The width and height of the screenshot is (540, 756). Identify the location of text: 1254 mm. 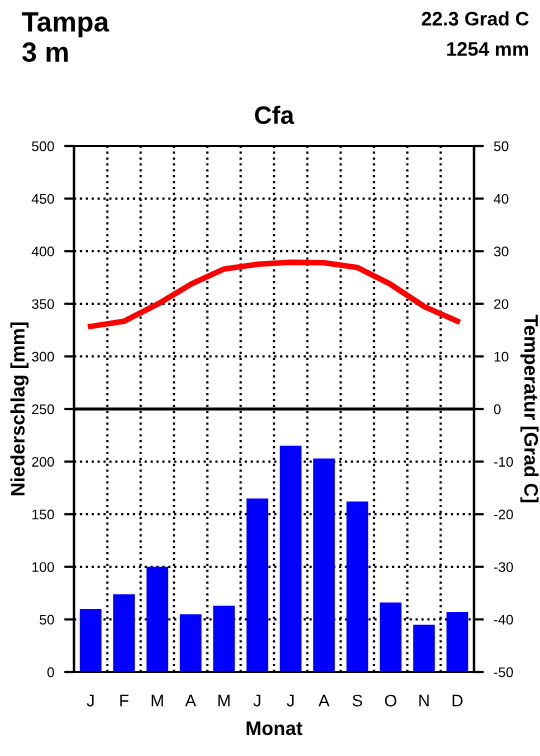
(487, 49).